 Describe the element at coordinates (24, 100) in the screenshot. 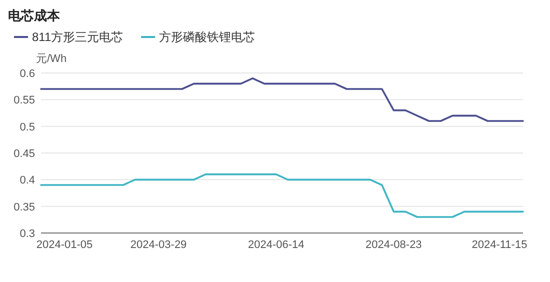

I see `y-tick-label: 0.55` at that location.